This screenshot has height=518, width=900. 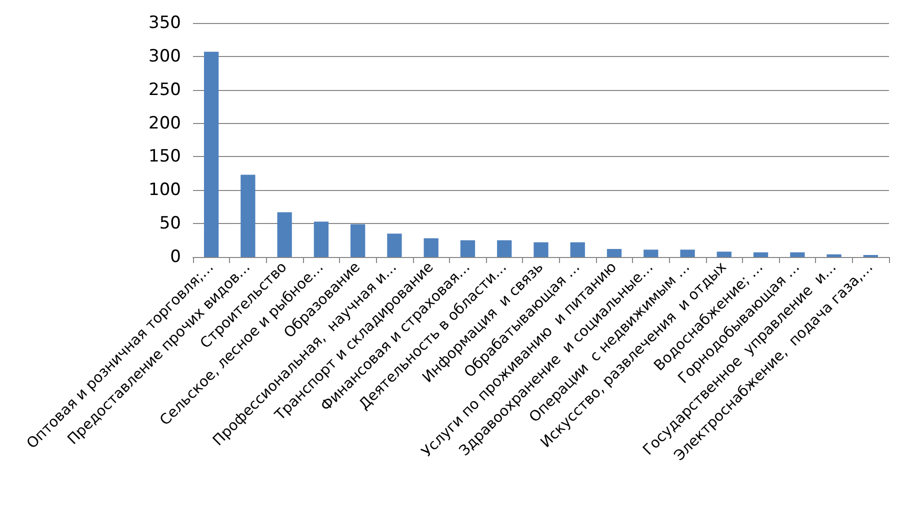 What do you see at coordinates (164, 90) in the screenshot?
I see `y-tick-label: 250` at bounding box center [164, 90].